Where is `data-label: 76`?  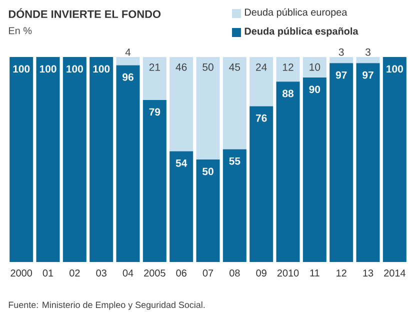
data-label: 76 is located at coordinates (261, 118).